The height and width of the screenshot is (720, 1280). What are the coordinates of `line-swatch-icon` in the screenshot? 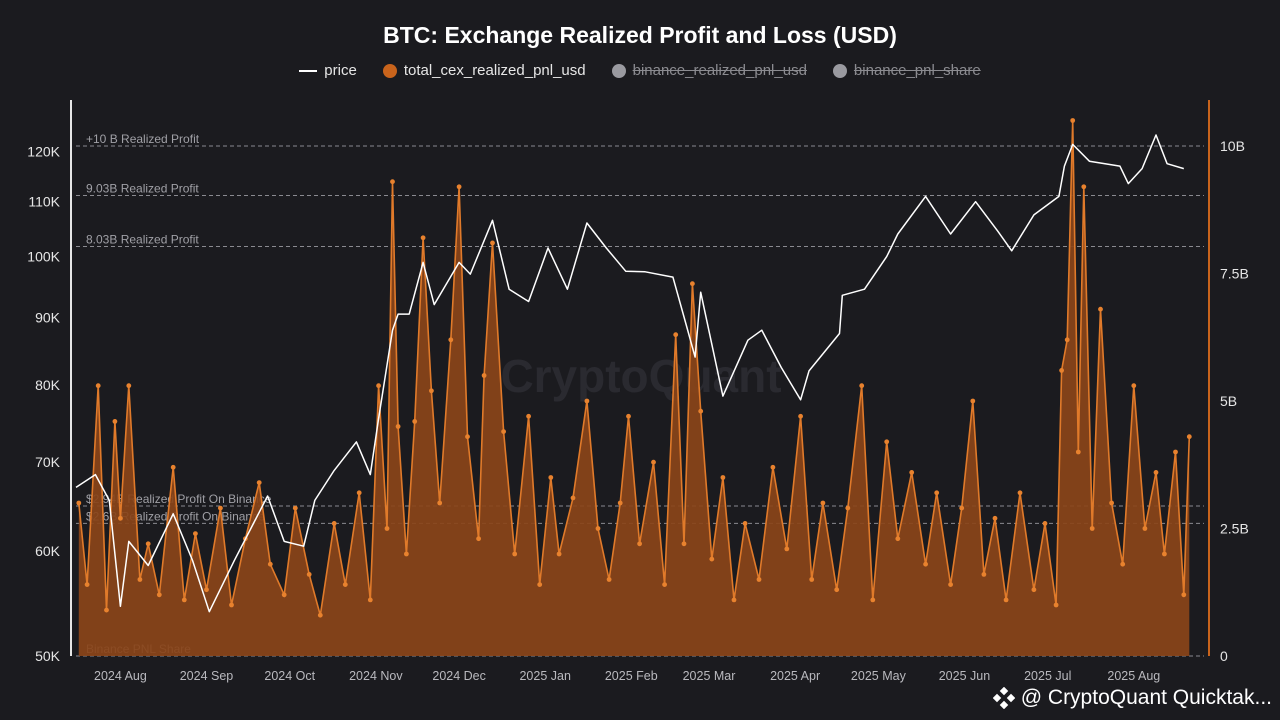 It's located at (308, 70).